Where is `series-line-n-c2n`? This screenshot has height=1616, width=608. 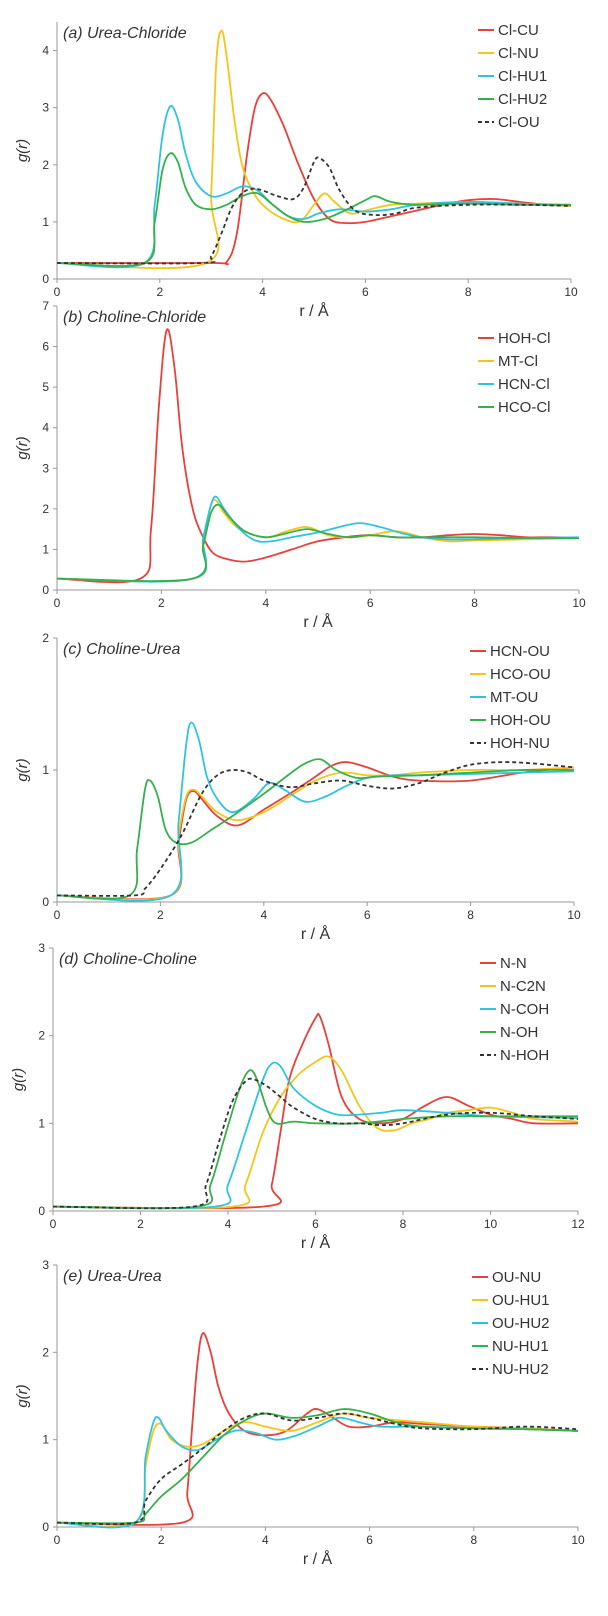 series-line-n-c2n is located at coordinates (315, 1132).